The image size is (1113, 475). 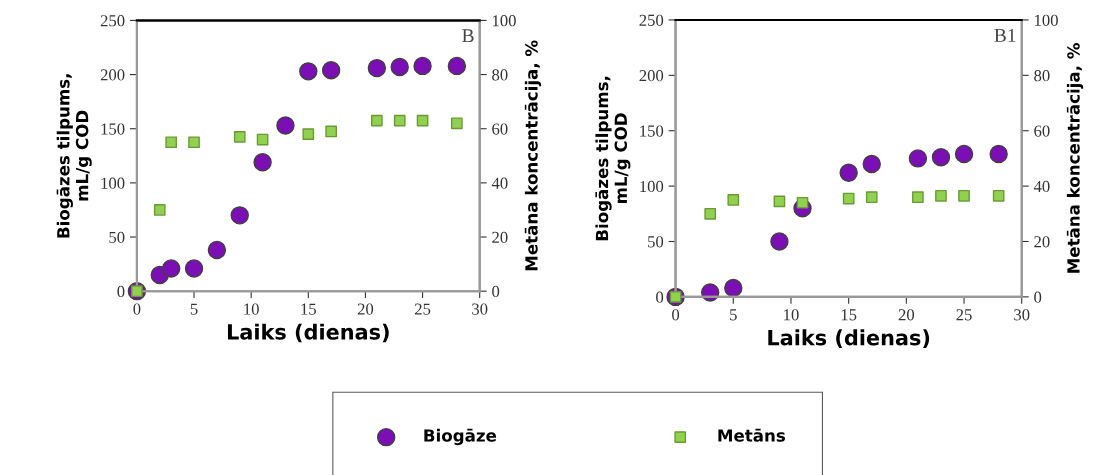 What do you see at coordinates (460, 437) in the screenshot?
I see `legend-label: Biogāze` at bounding box center [460, 437].